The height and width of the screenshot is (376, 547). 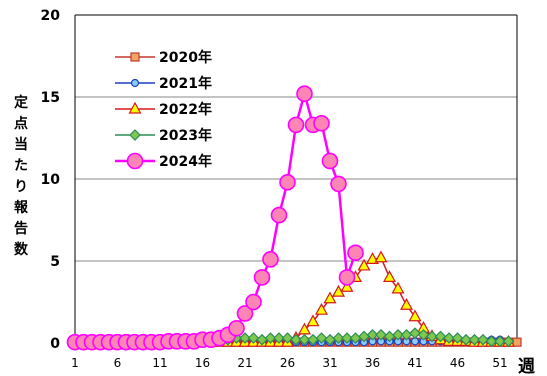 What do you see at coordinates (21, 123) in the screenshot?
I see `y-axis-label-char: 点` at bounding box center [21, 123].